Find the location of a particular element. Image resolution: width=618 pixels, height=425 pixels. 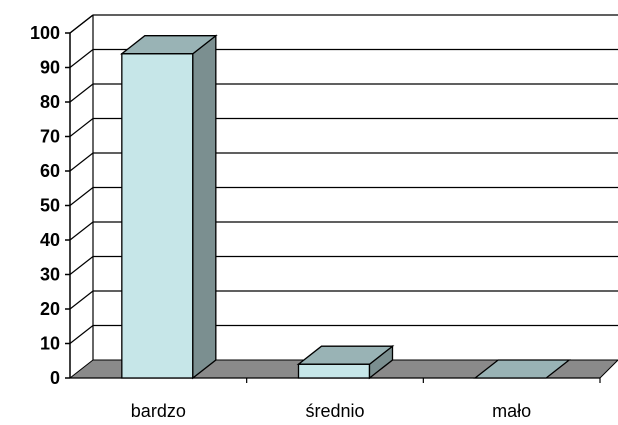

x-tick-label: średnio is located at coordinates (334, 411).